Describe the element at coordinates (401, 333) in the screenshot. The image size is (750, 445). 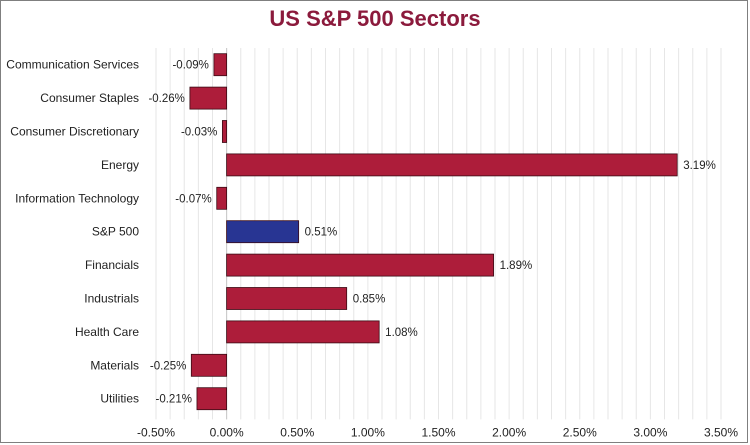
I see `data-label: 1.08%` at that location.